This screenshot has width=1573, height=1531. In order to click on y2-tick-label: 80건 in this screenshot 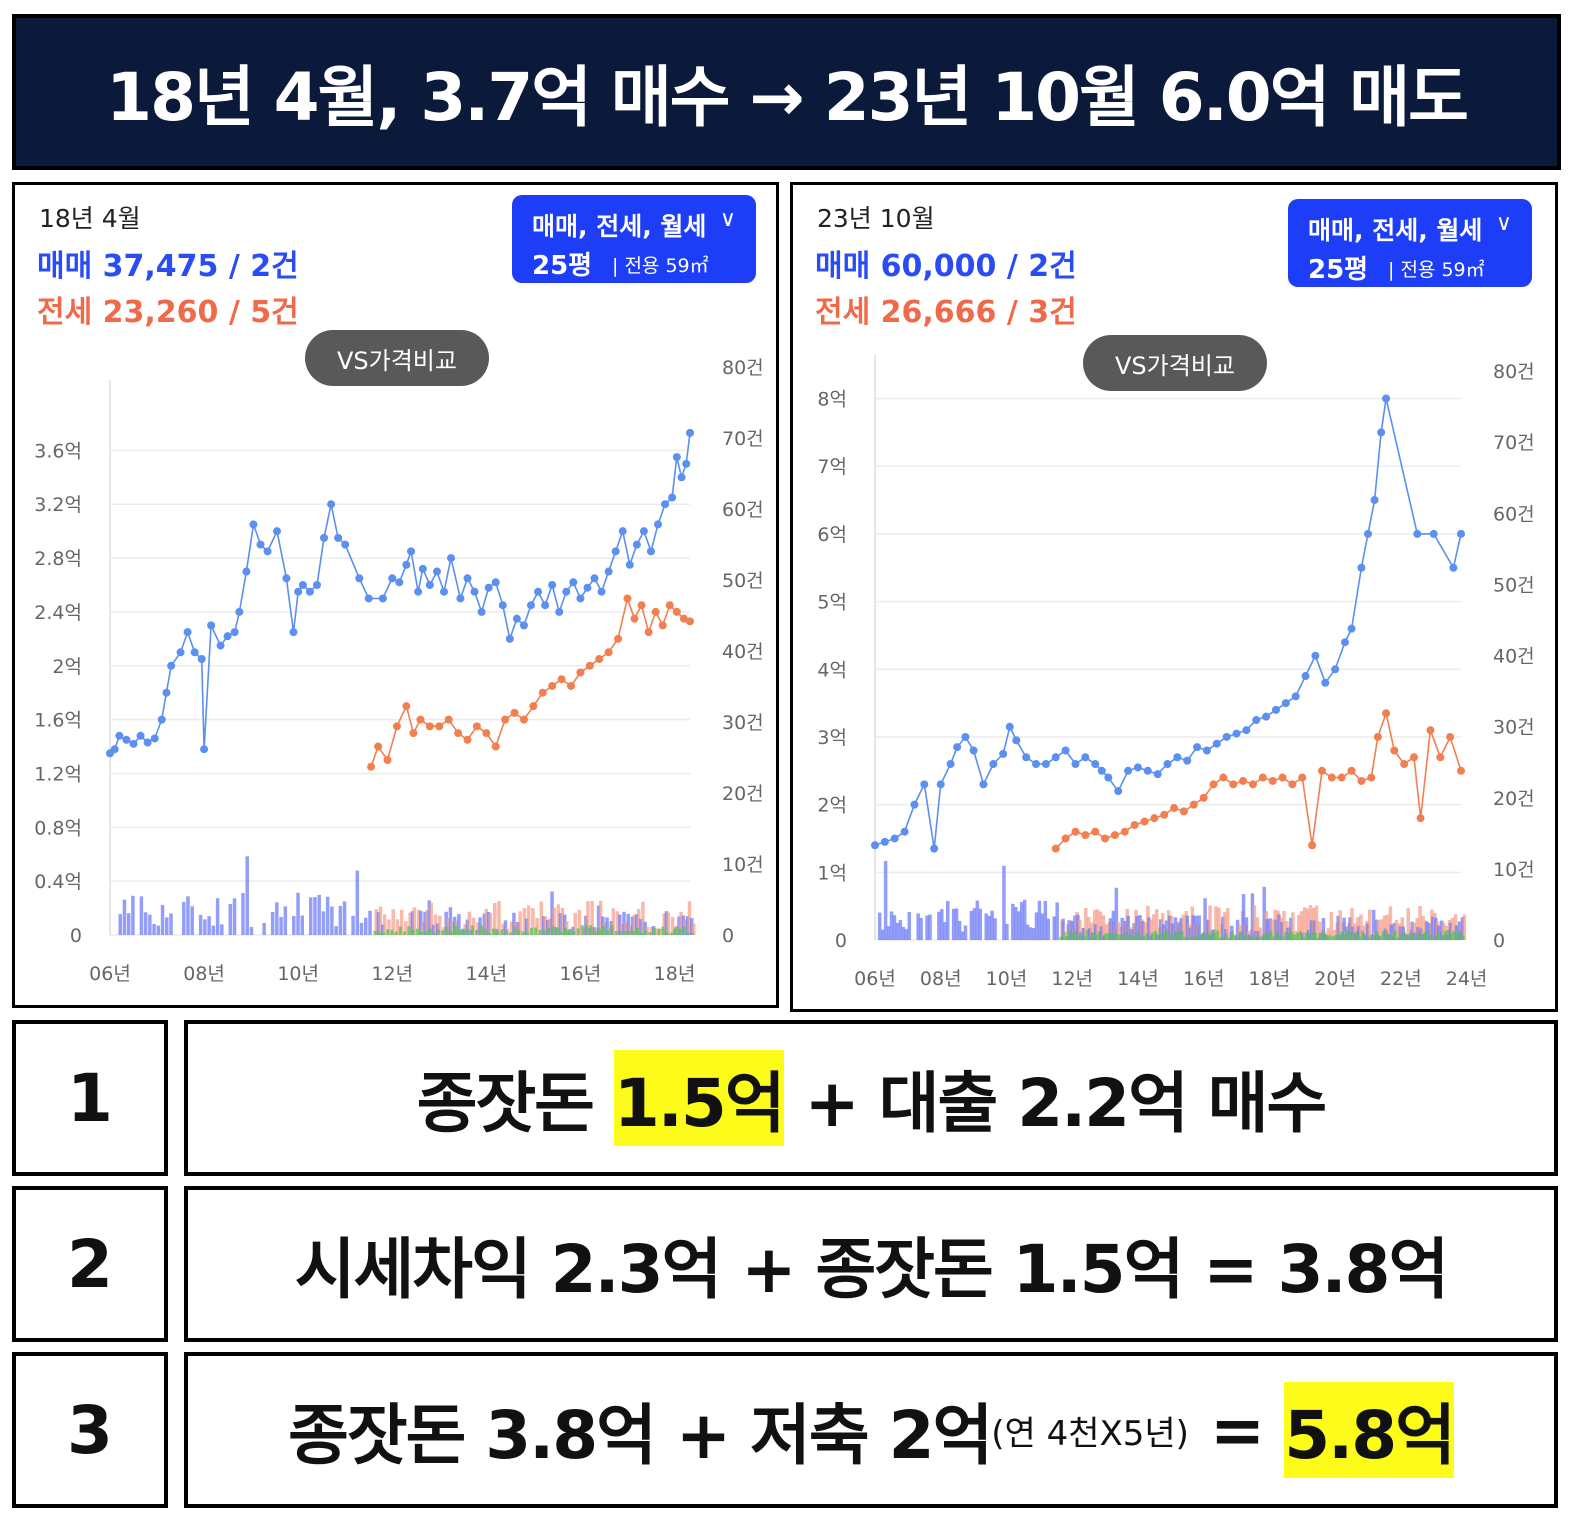, I will do `click(743, 368)`.